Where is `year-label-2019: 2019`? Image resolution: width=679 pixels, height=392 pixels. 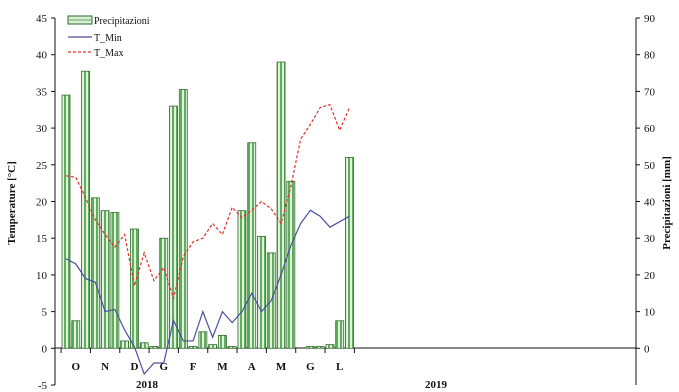 year-label-2019: 2019 is located at coordinates (436, 385).